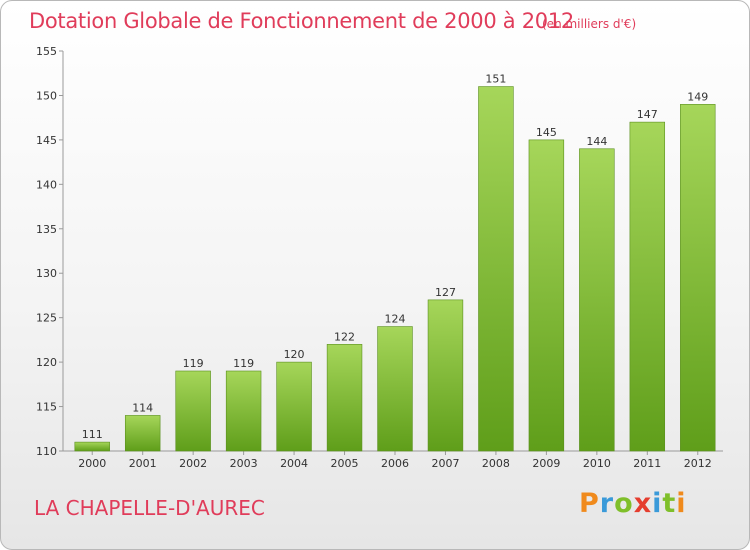  What do you see at coordinates (647, 114) in the screenshot?
I see `bar-value-label: 147` at bounding box center [647, 114].